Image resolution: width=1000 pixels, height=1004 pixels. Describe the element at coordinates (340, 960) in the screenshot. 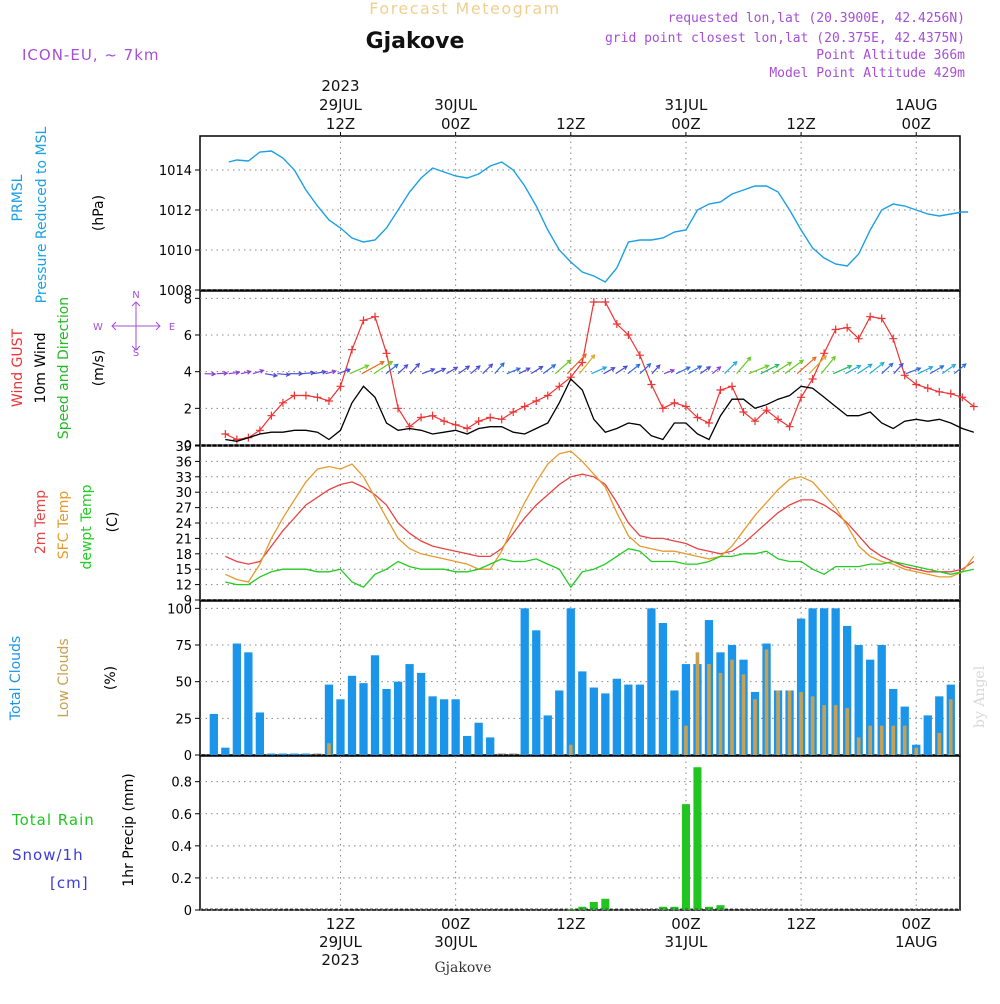

I see `bottom-time-label: 2023` at that location.